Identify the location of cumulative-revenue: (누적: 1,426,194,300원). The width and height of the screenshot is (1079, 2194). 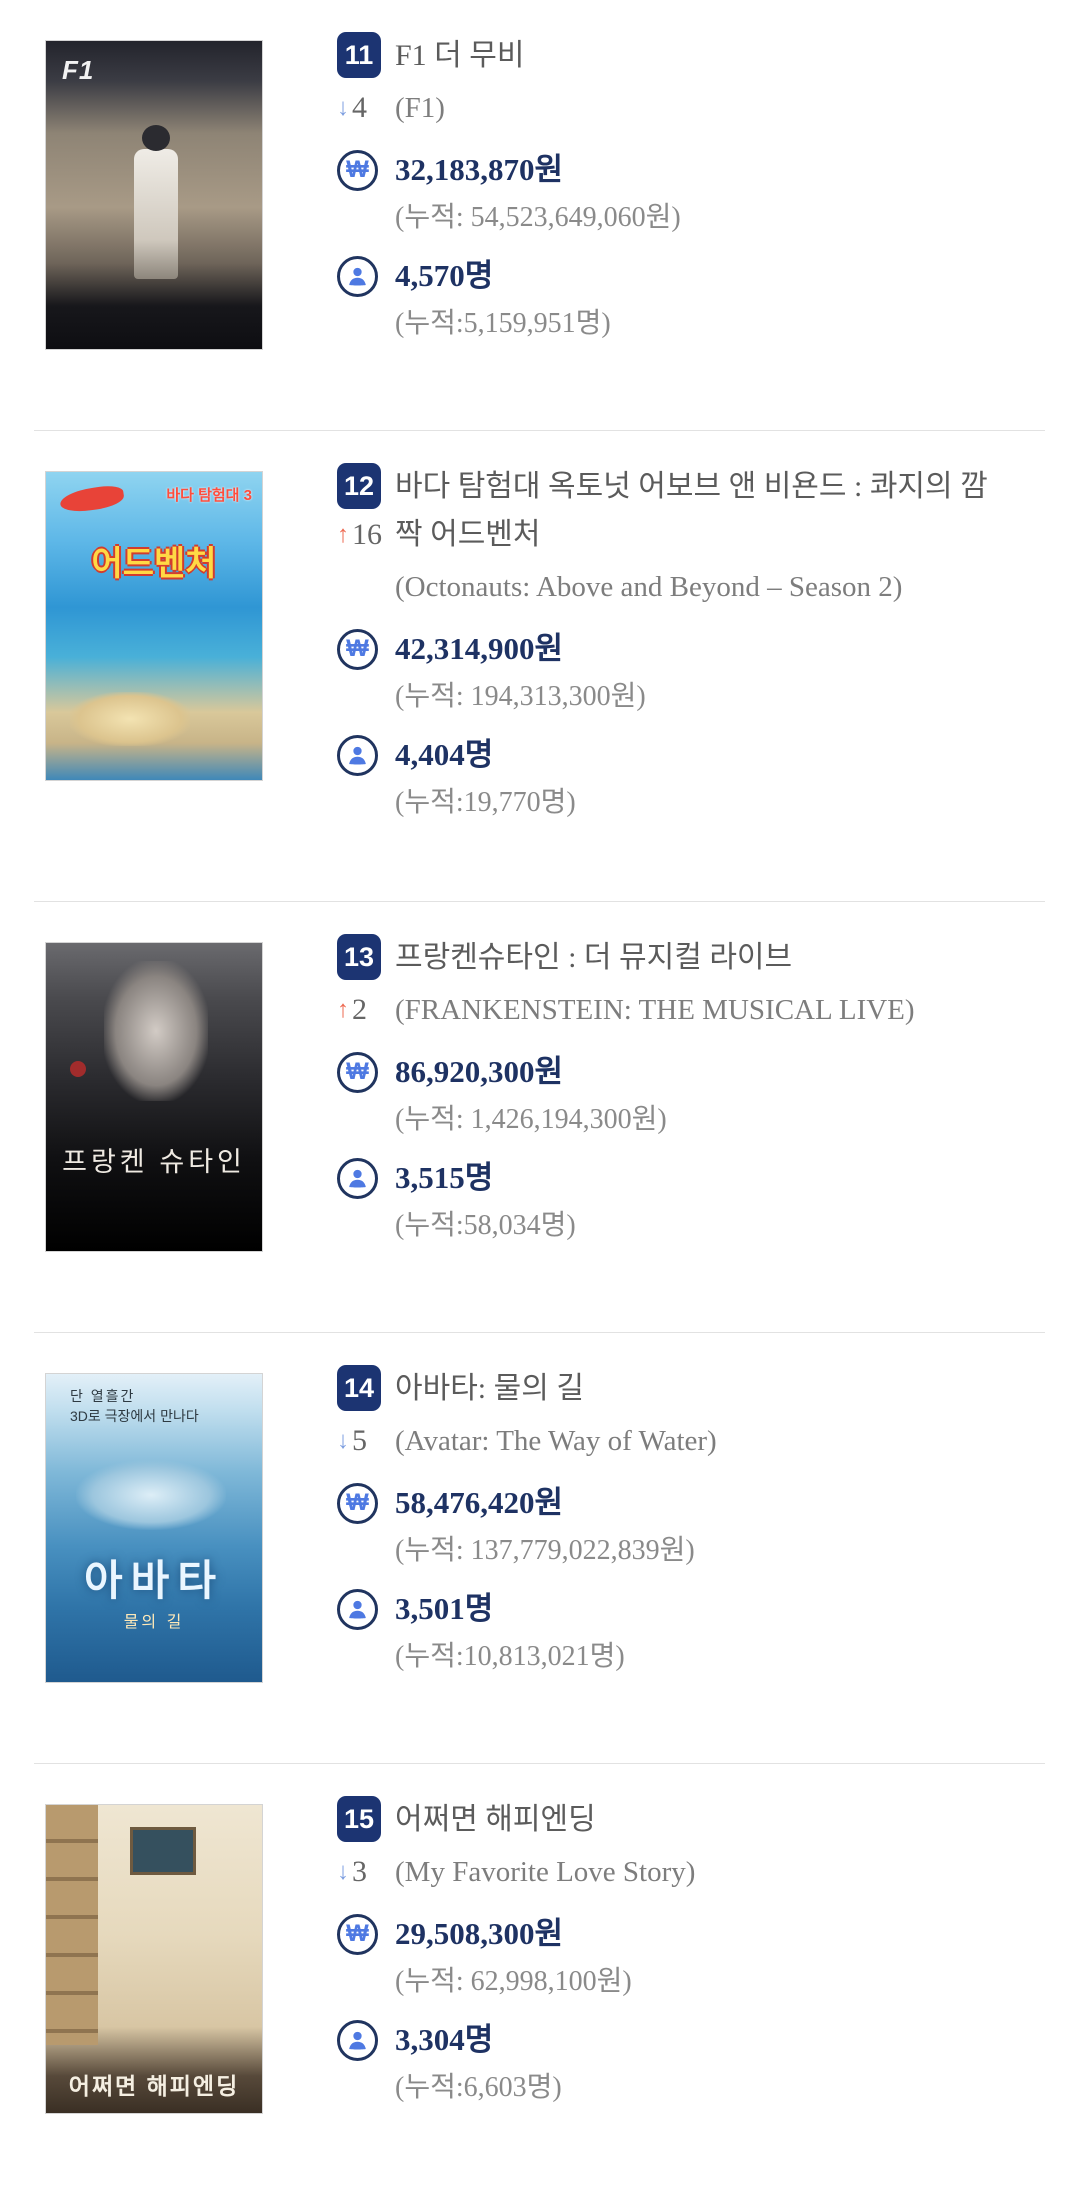
(531, 1119).